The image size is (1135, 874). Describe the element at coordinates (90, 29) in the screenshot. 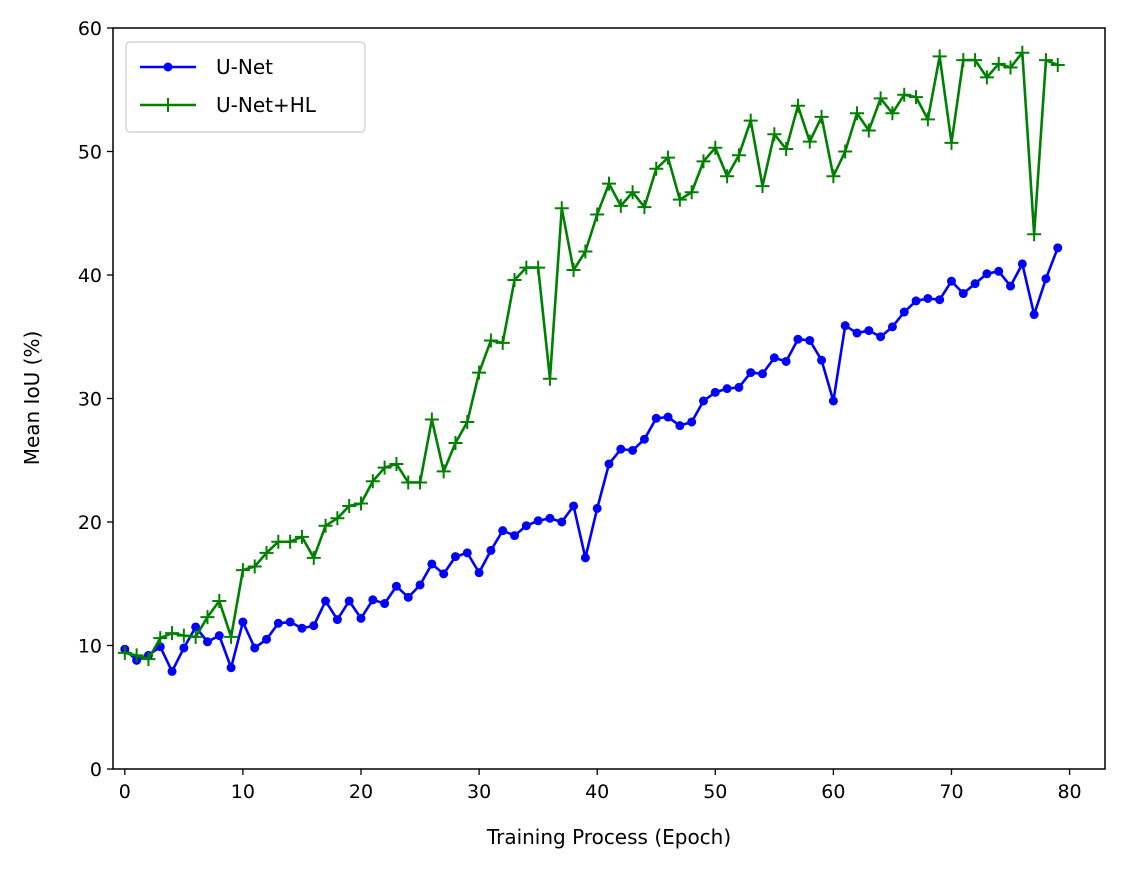

I see `y-tick-label: 60` at that location.